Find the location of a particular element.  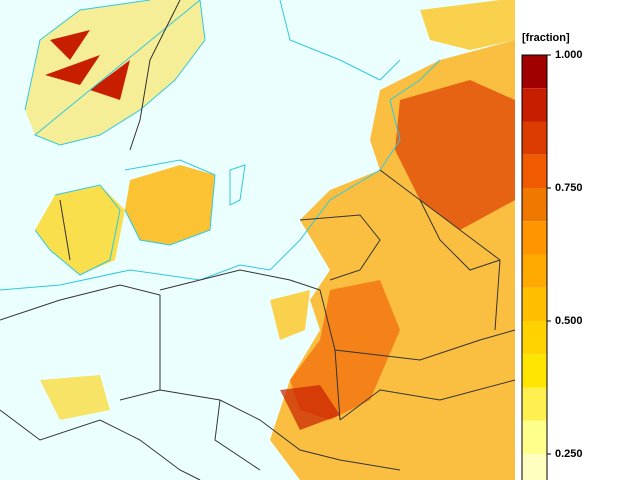

colorbar-tick-label: 1.000 is located at coordinates (569, 55).